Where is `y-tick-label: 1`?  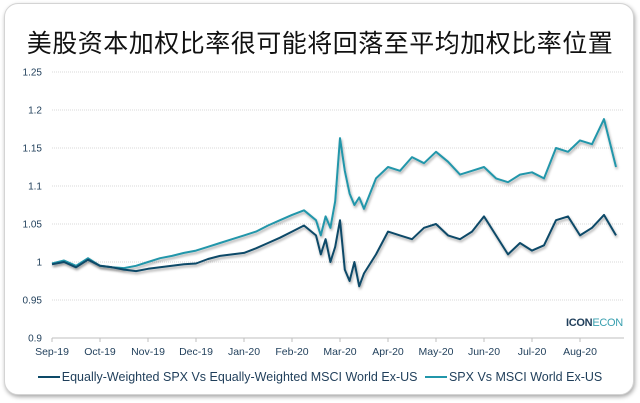 y-tick-label: 1 is located at coordinates (39, 263).